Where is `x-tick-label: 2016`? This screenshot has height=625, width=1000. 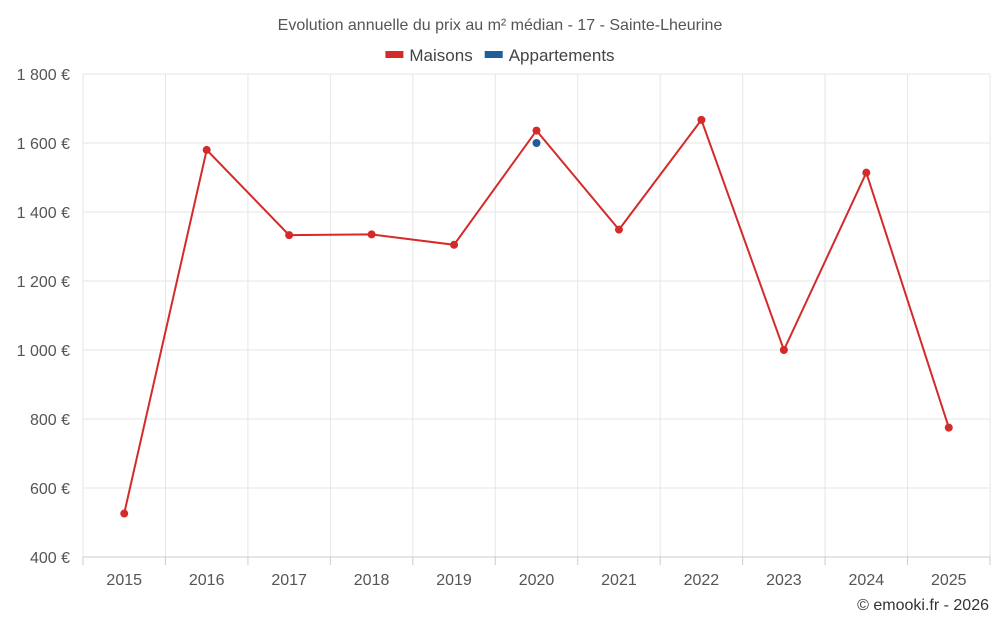 x-tick-label: 2016 is located at coordinates (207, 580).